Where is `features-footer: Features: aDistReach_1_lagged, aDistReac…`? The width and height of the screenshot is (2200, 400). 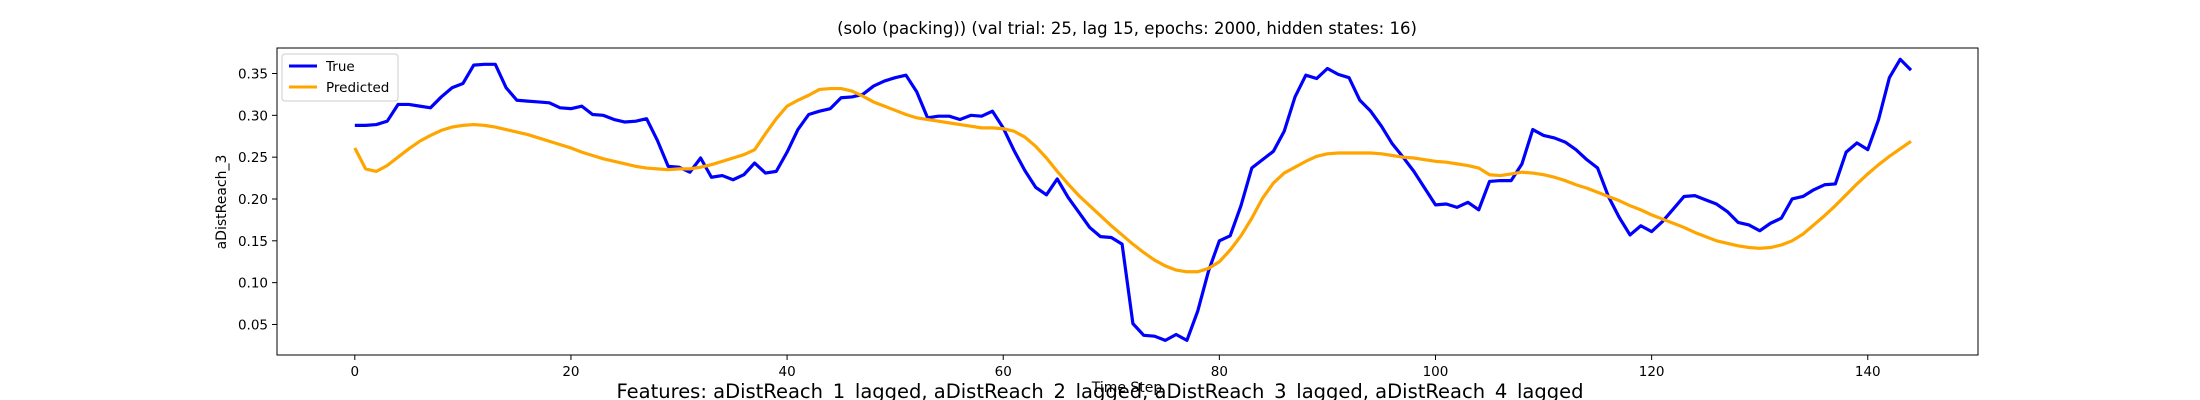 features-footer: Features: aDistReach_1_lagged, aDistReac… is located at coordinates (1100, 390).